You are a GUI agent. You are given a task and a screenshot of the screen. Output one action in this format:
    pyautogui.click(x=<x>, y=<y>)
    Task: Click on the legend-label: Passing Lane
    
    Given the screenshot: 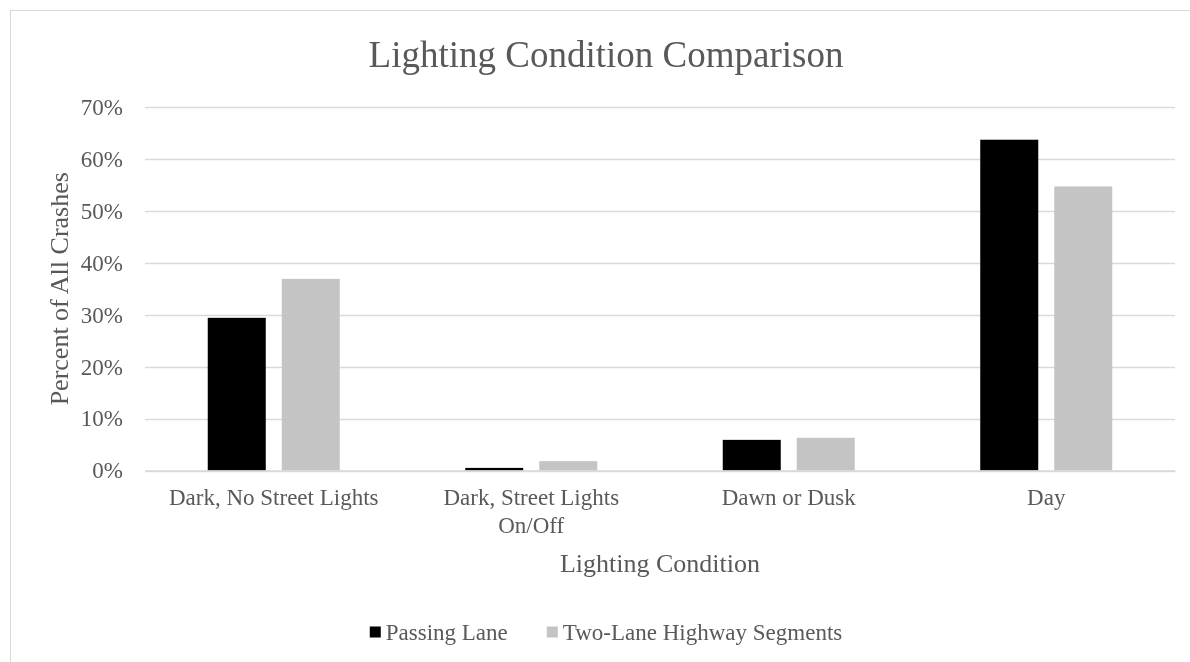 What is the action you would take?
    pyautogui.click(x=446, y=632)
    